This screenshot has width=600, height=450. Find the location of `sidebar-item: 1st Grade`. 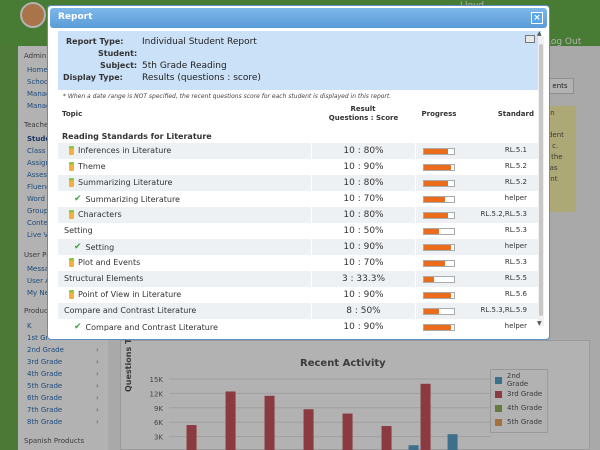

sidebar-item: 1st Grade is located at coordinates (44, 338).